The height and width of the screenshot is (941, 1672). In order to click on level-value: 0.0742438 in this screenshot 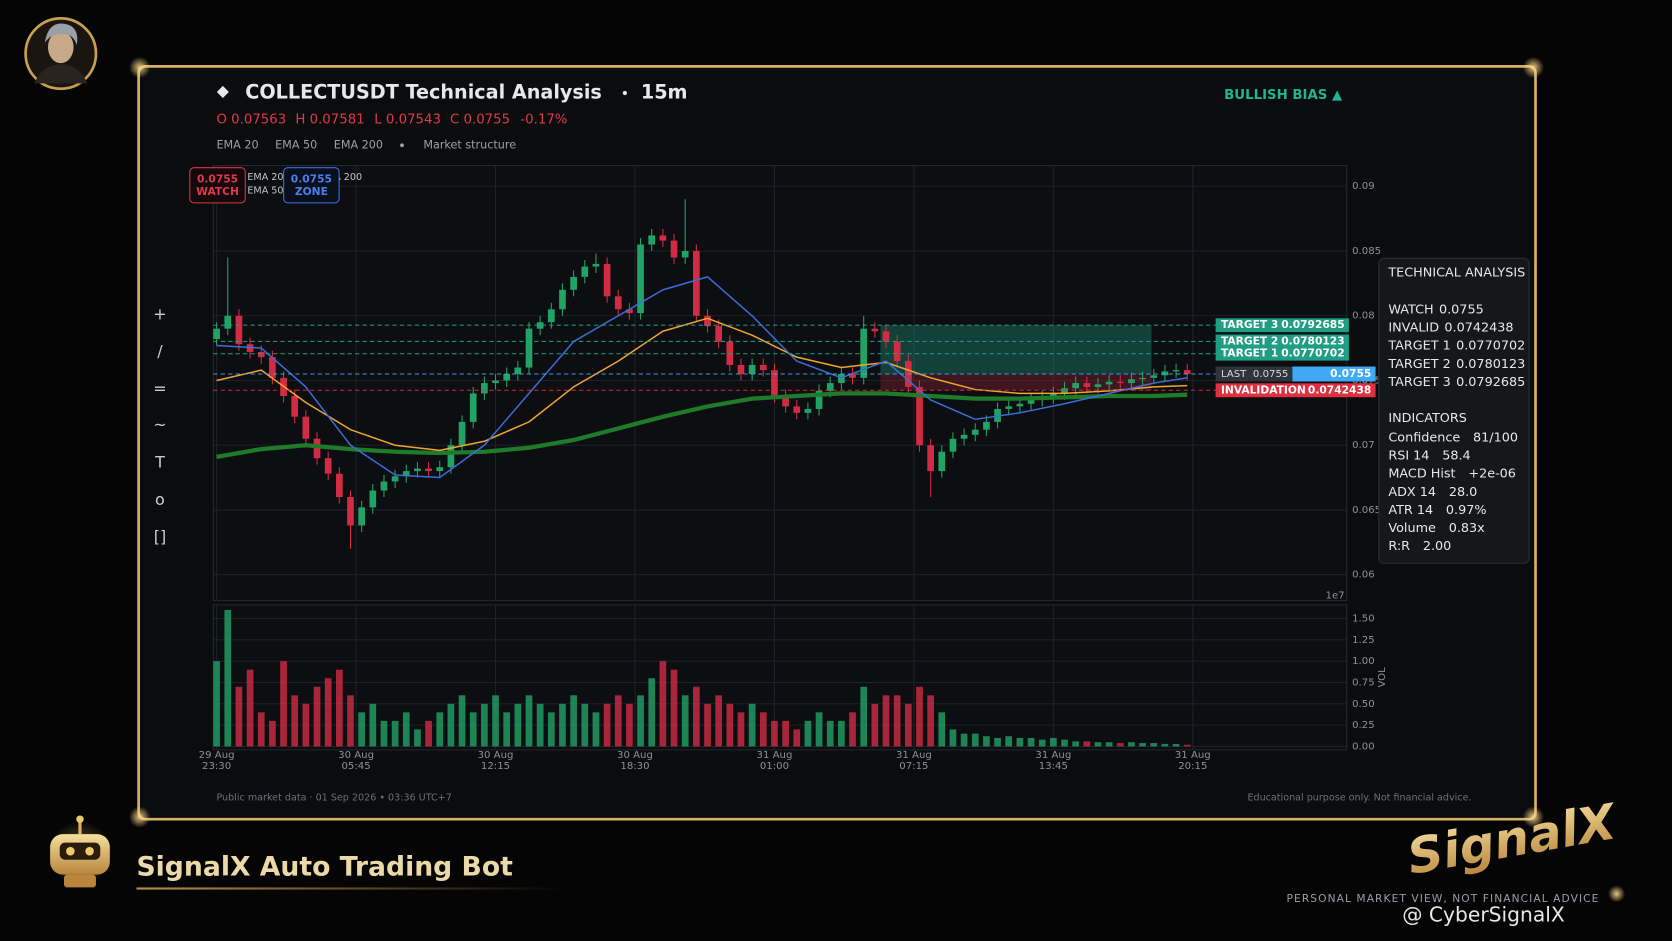, I will do `click(1339, 389)`.